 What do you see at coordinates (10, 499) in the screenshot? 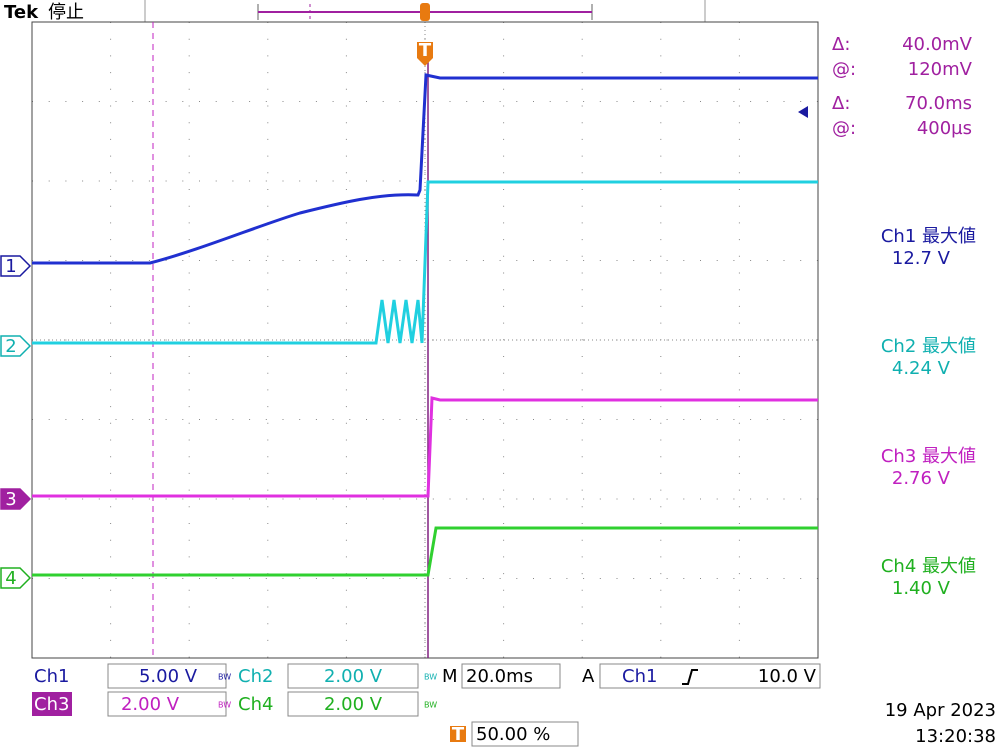
I see `channel-marker: 3` at bounding box center [10, 499].